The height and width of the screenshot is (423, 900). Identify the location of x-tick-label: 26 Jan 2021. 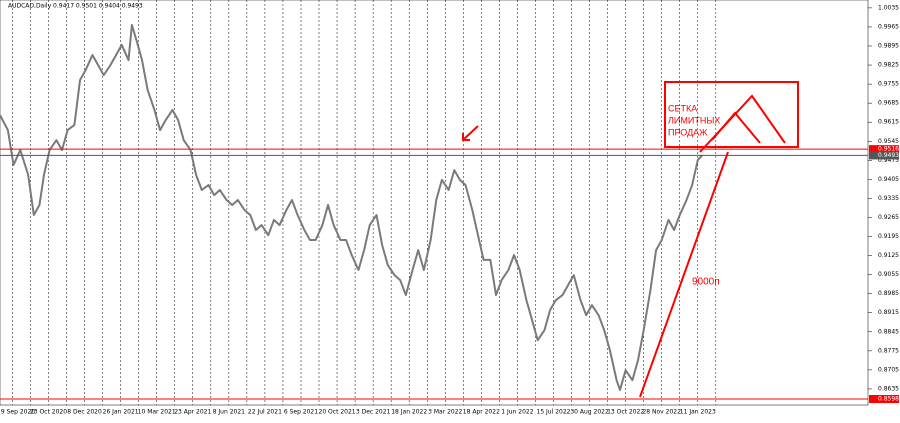
(121, 412).